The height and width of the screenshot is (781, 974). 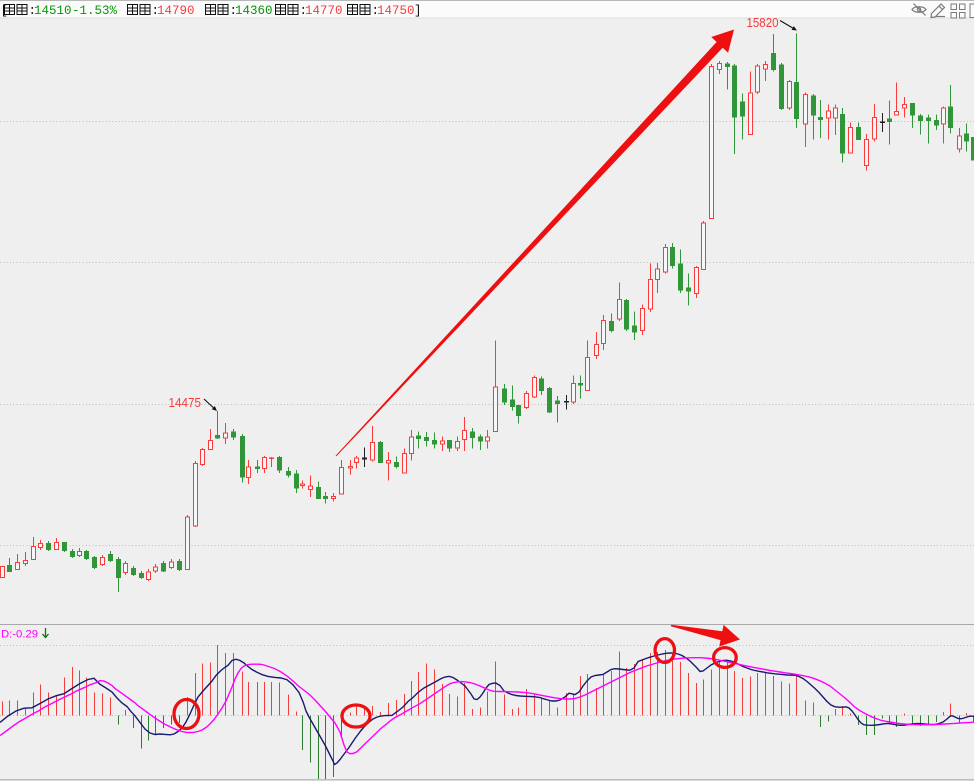 I want to click on svg-text: 14510, so click(x=53, y=11).